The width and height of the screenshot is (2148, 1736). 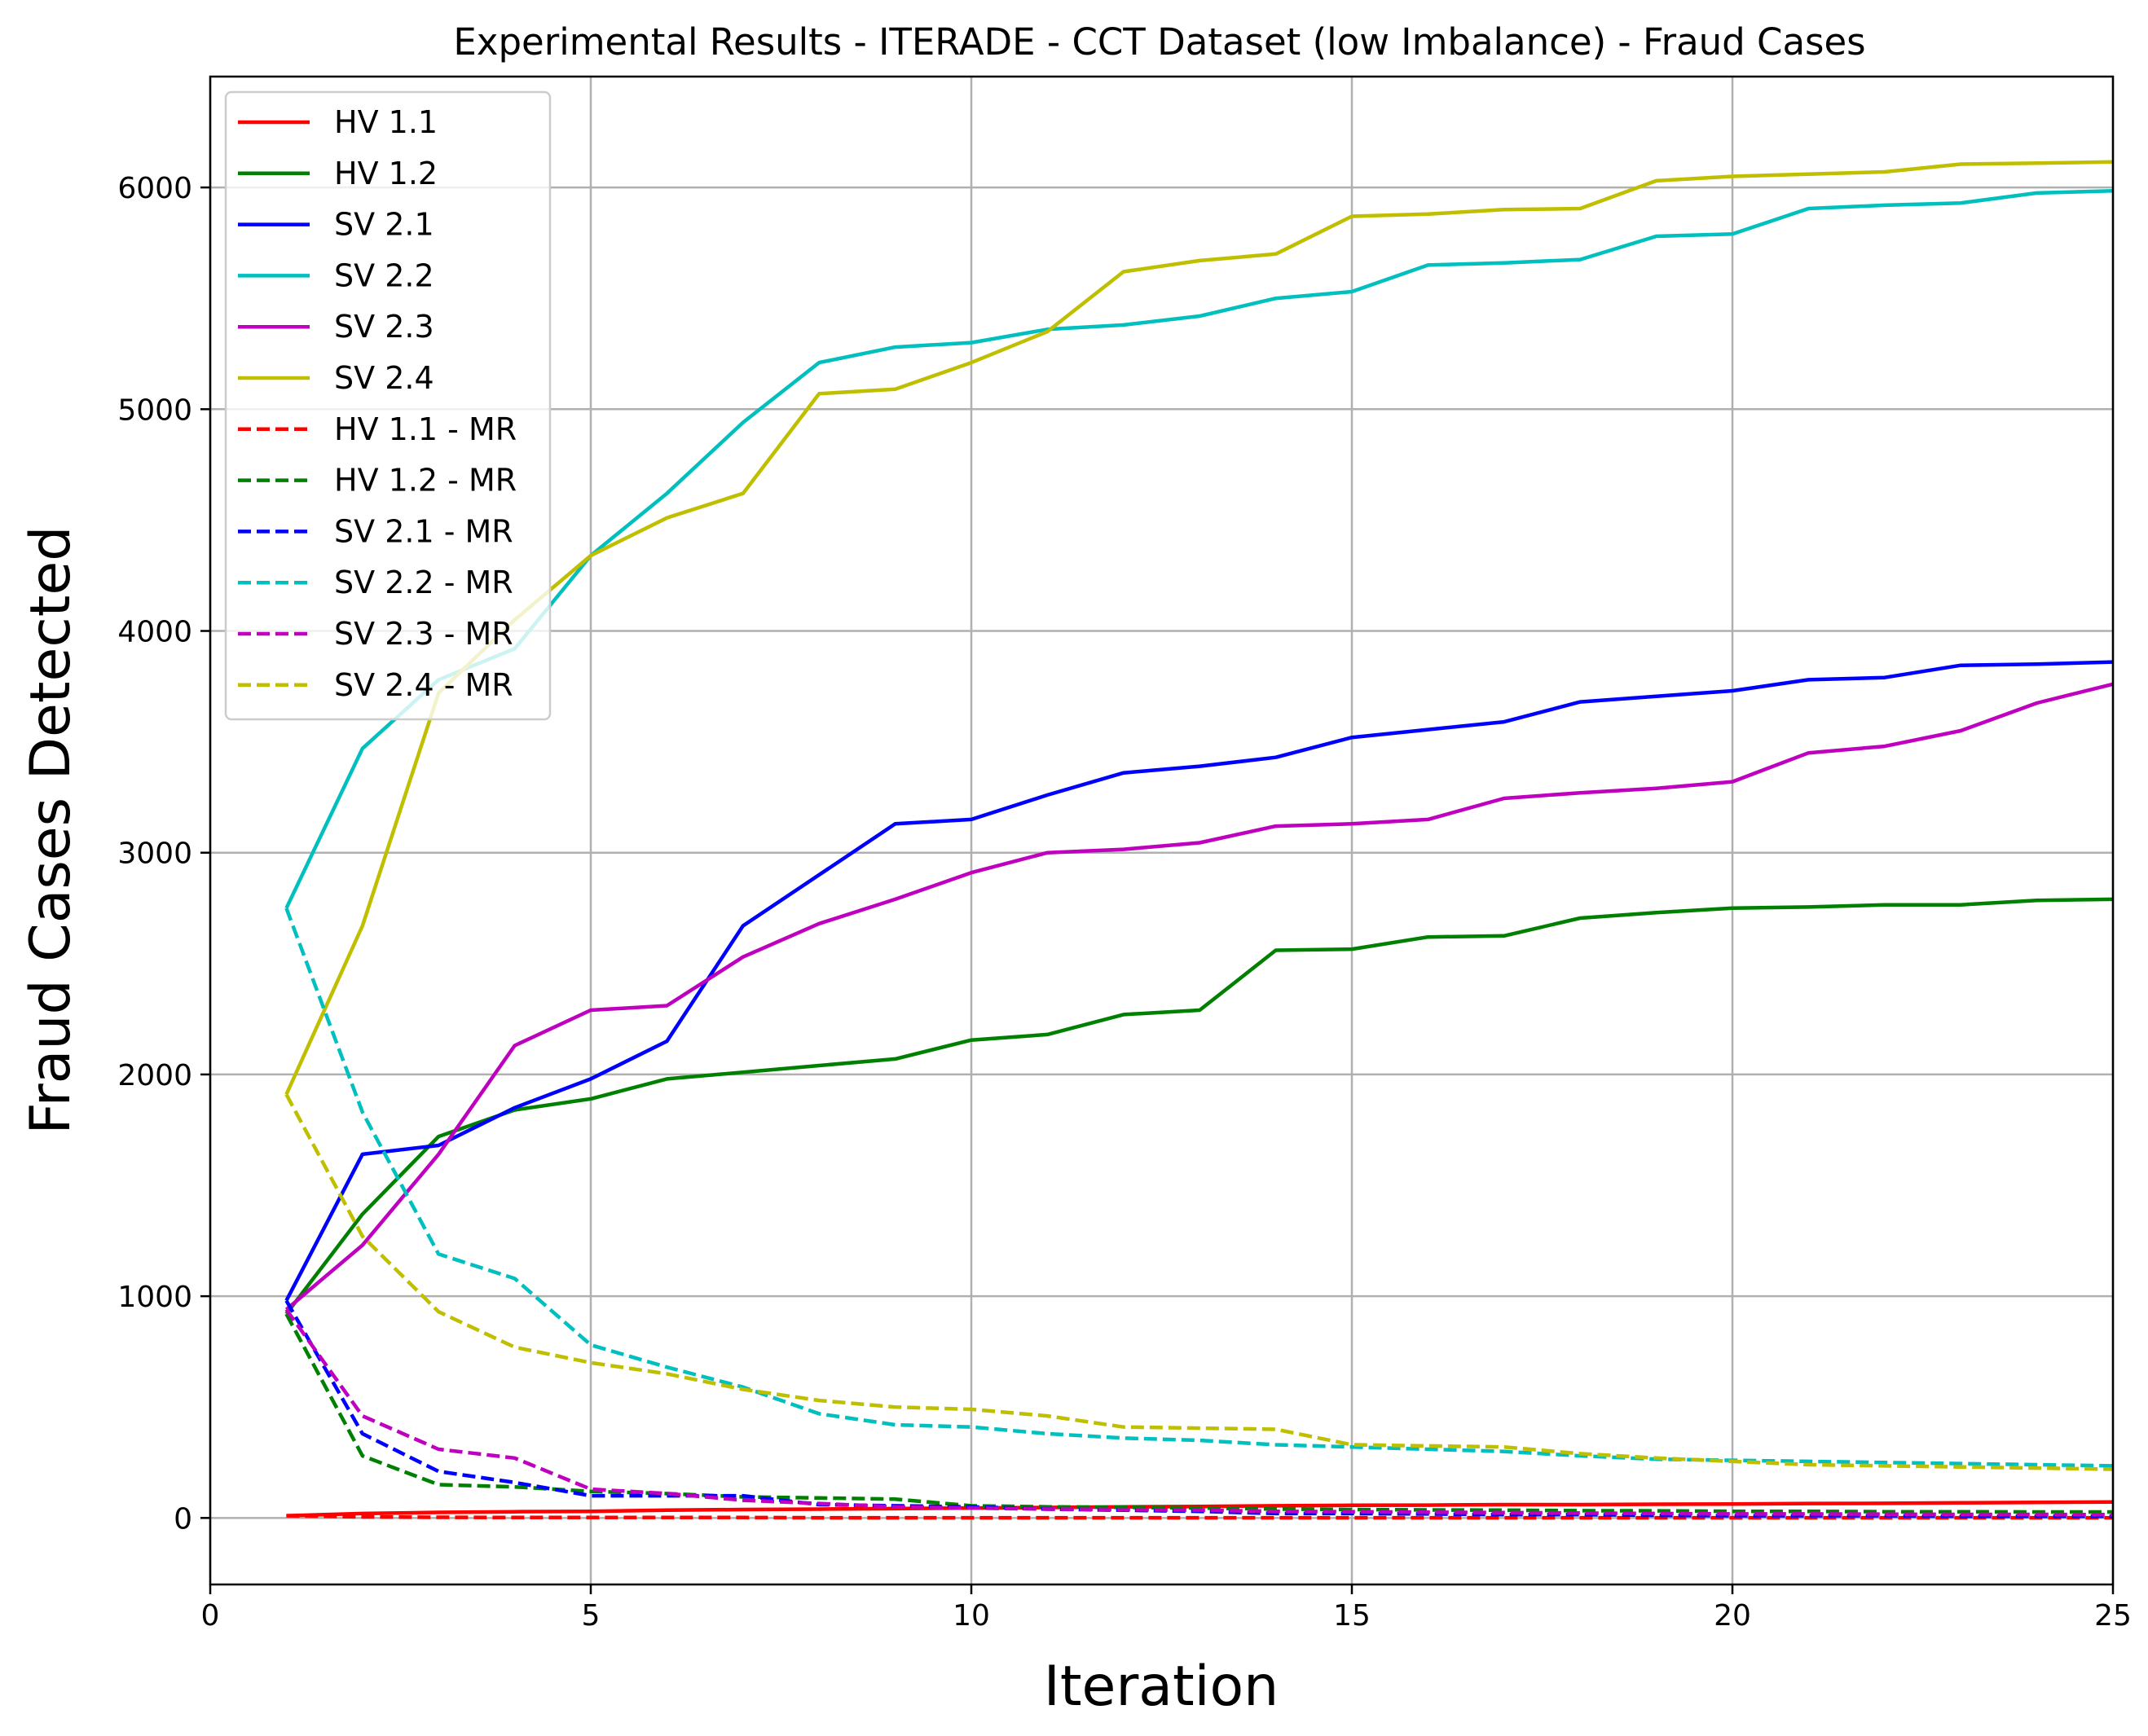 What do you see at coordinates (1352, 1616) in the screenshot?
I see `x-tick-label: 15` at bounding box center [1352, 1616].